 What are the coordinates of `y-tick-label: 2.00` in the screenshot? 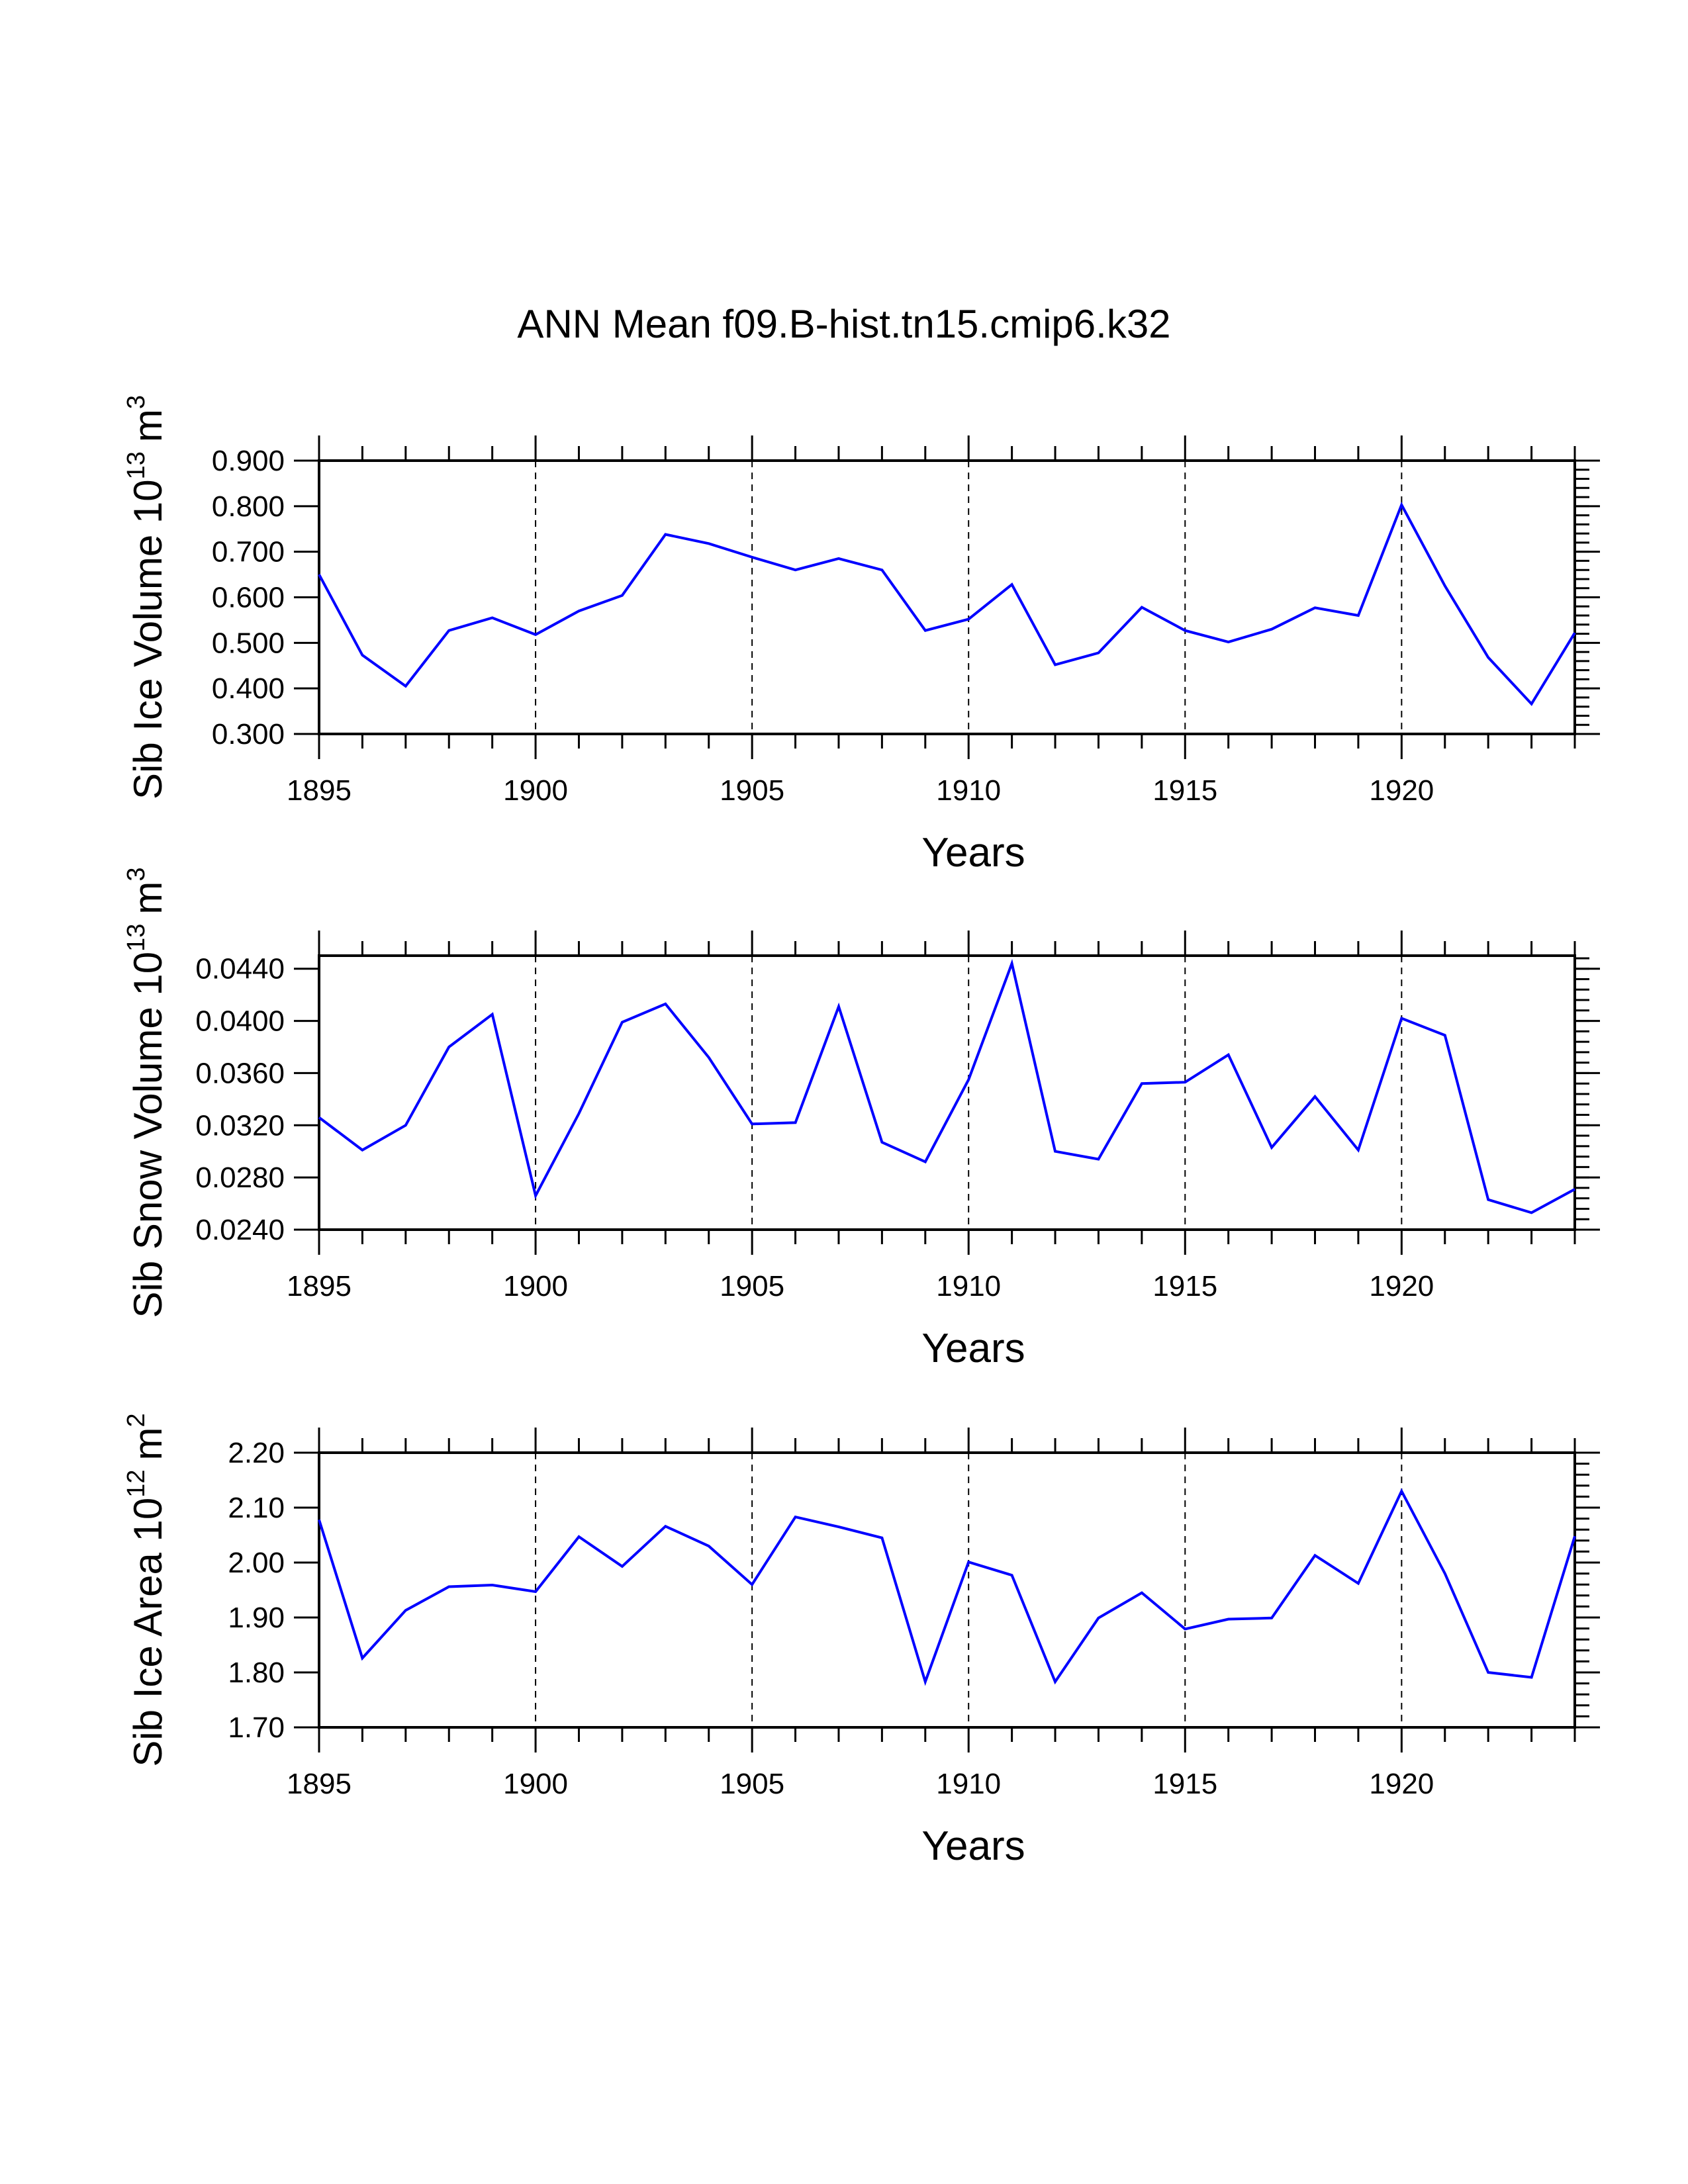 It's located at (256, 1563).